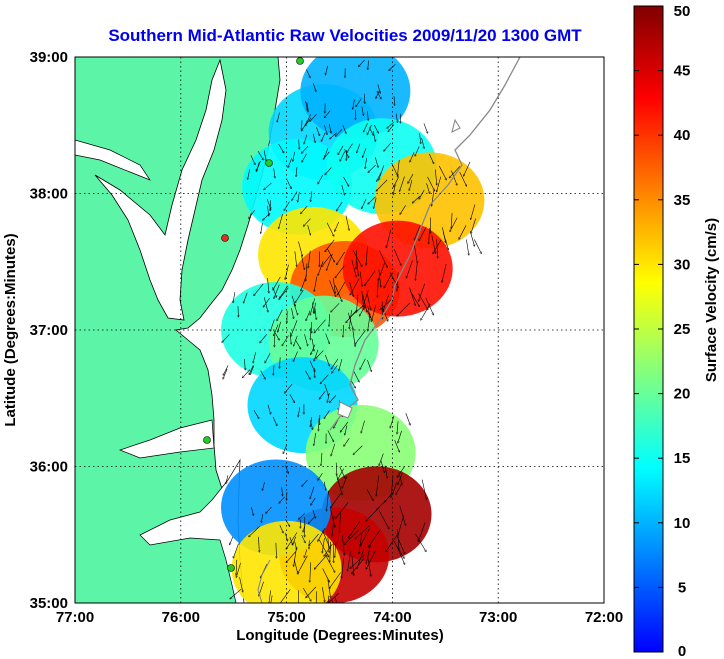 The width and height of the screenshot is (724, 659). I want to click on colorbar-tick-label: 30, so click(682, 264).